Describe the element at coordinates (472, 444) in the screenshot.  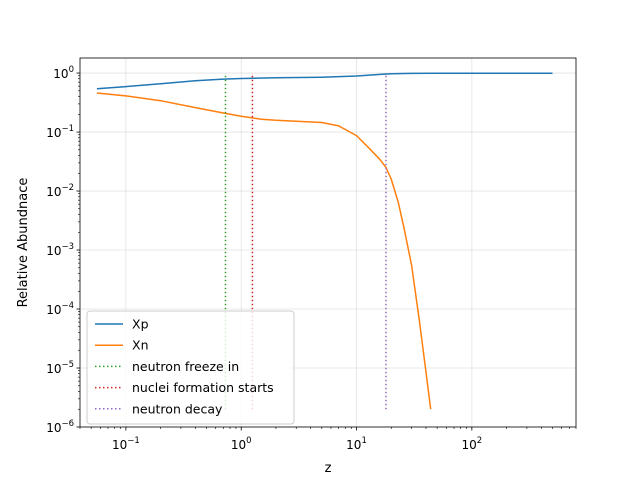
I see `x-tick-label: 10²` at that location.